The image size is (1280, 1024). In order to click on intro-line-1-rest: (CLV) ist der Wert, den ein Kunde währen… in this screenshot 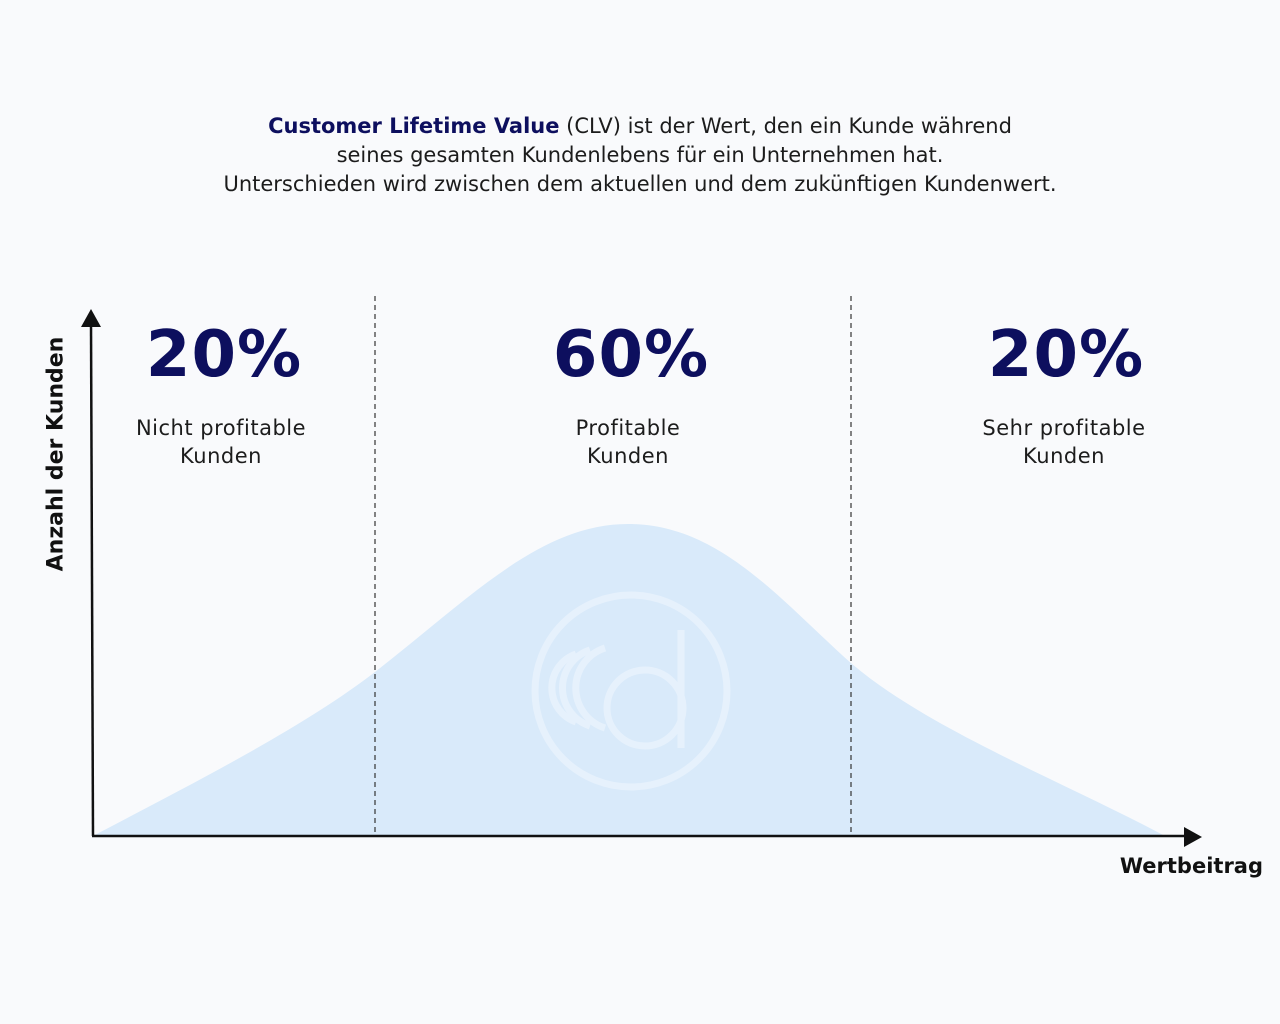, I will do `click(785, 126)`.